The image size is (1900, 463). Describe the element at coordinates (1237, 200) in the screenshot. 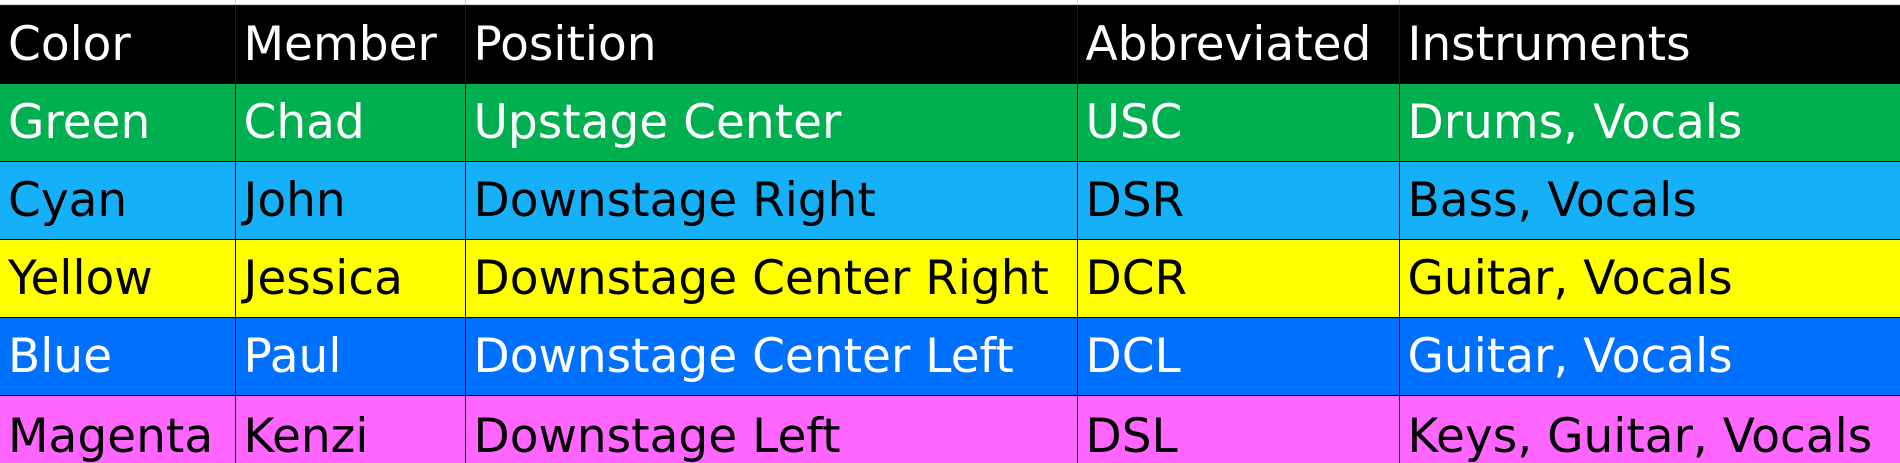

I see `cell-abbreviated: DSR` at that location.